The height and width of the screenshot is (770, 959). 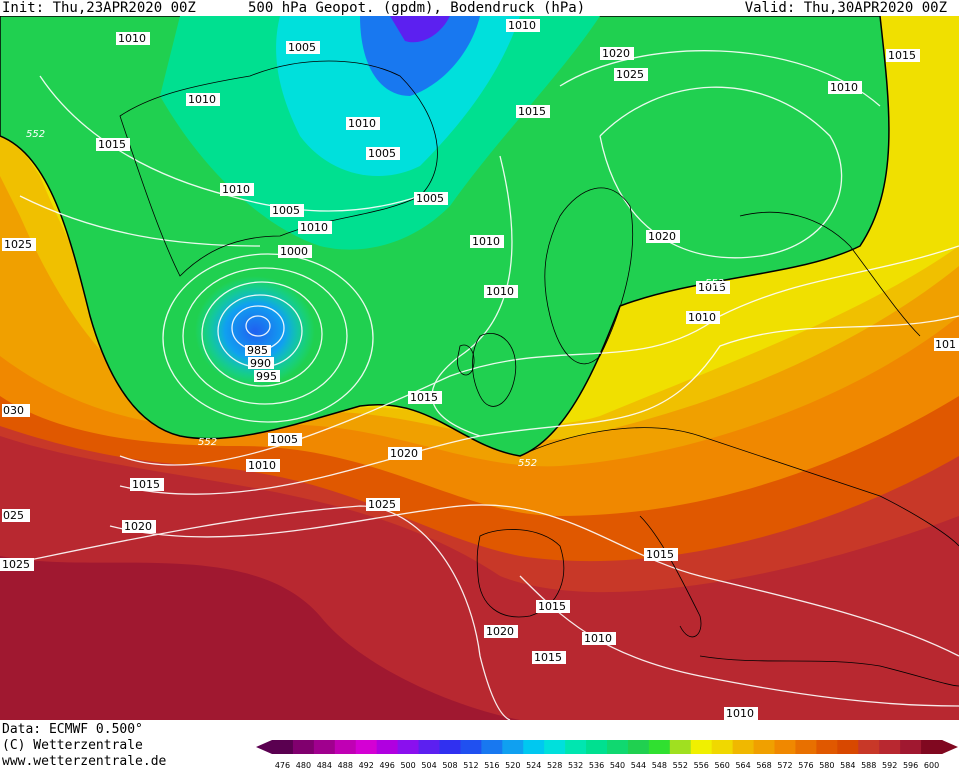 What do you see at coordinates (680, 765) in the screenshot?
I see `colorbar-tick-label: 552` at bounding box center [680, 765].